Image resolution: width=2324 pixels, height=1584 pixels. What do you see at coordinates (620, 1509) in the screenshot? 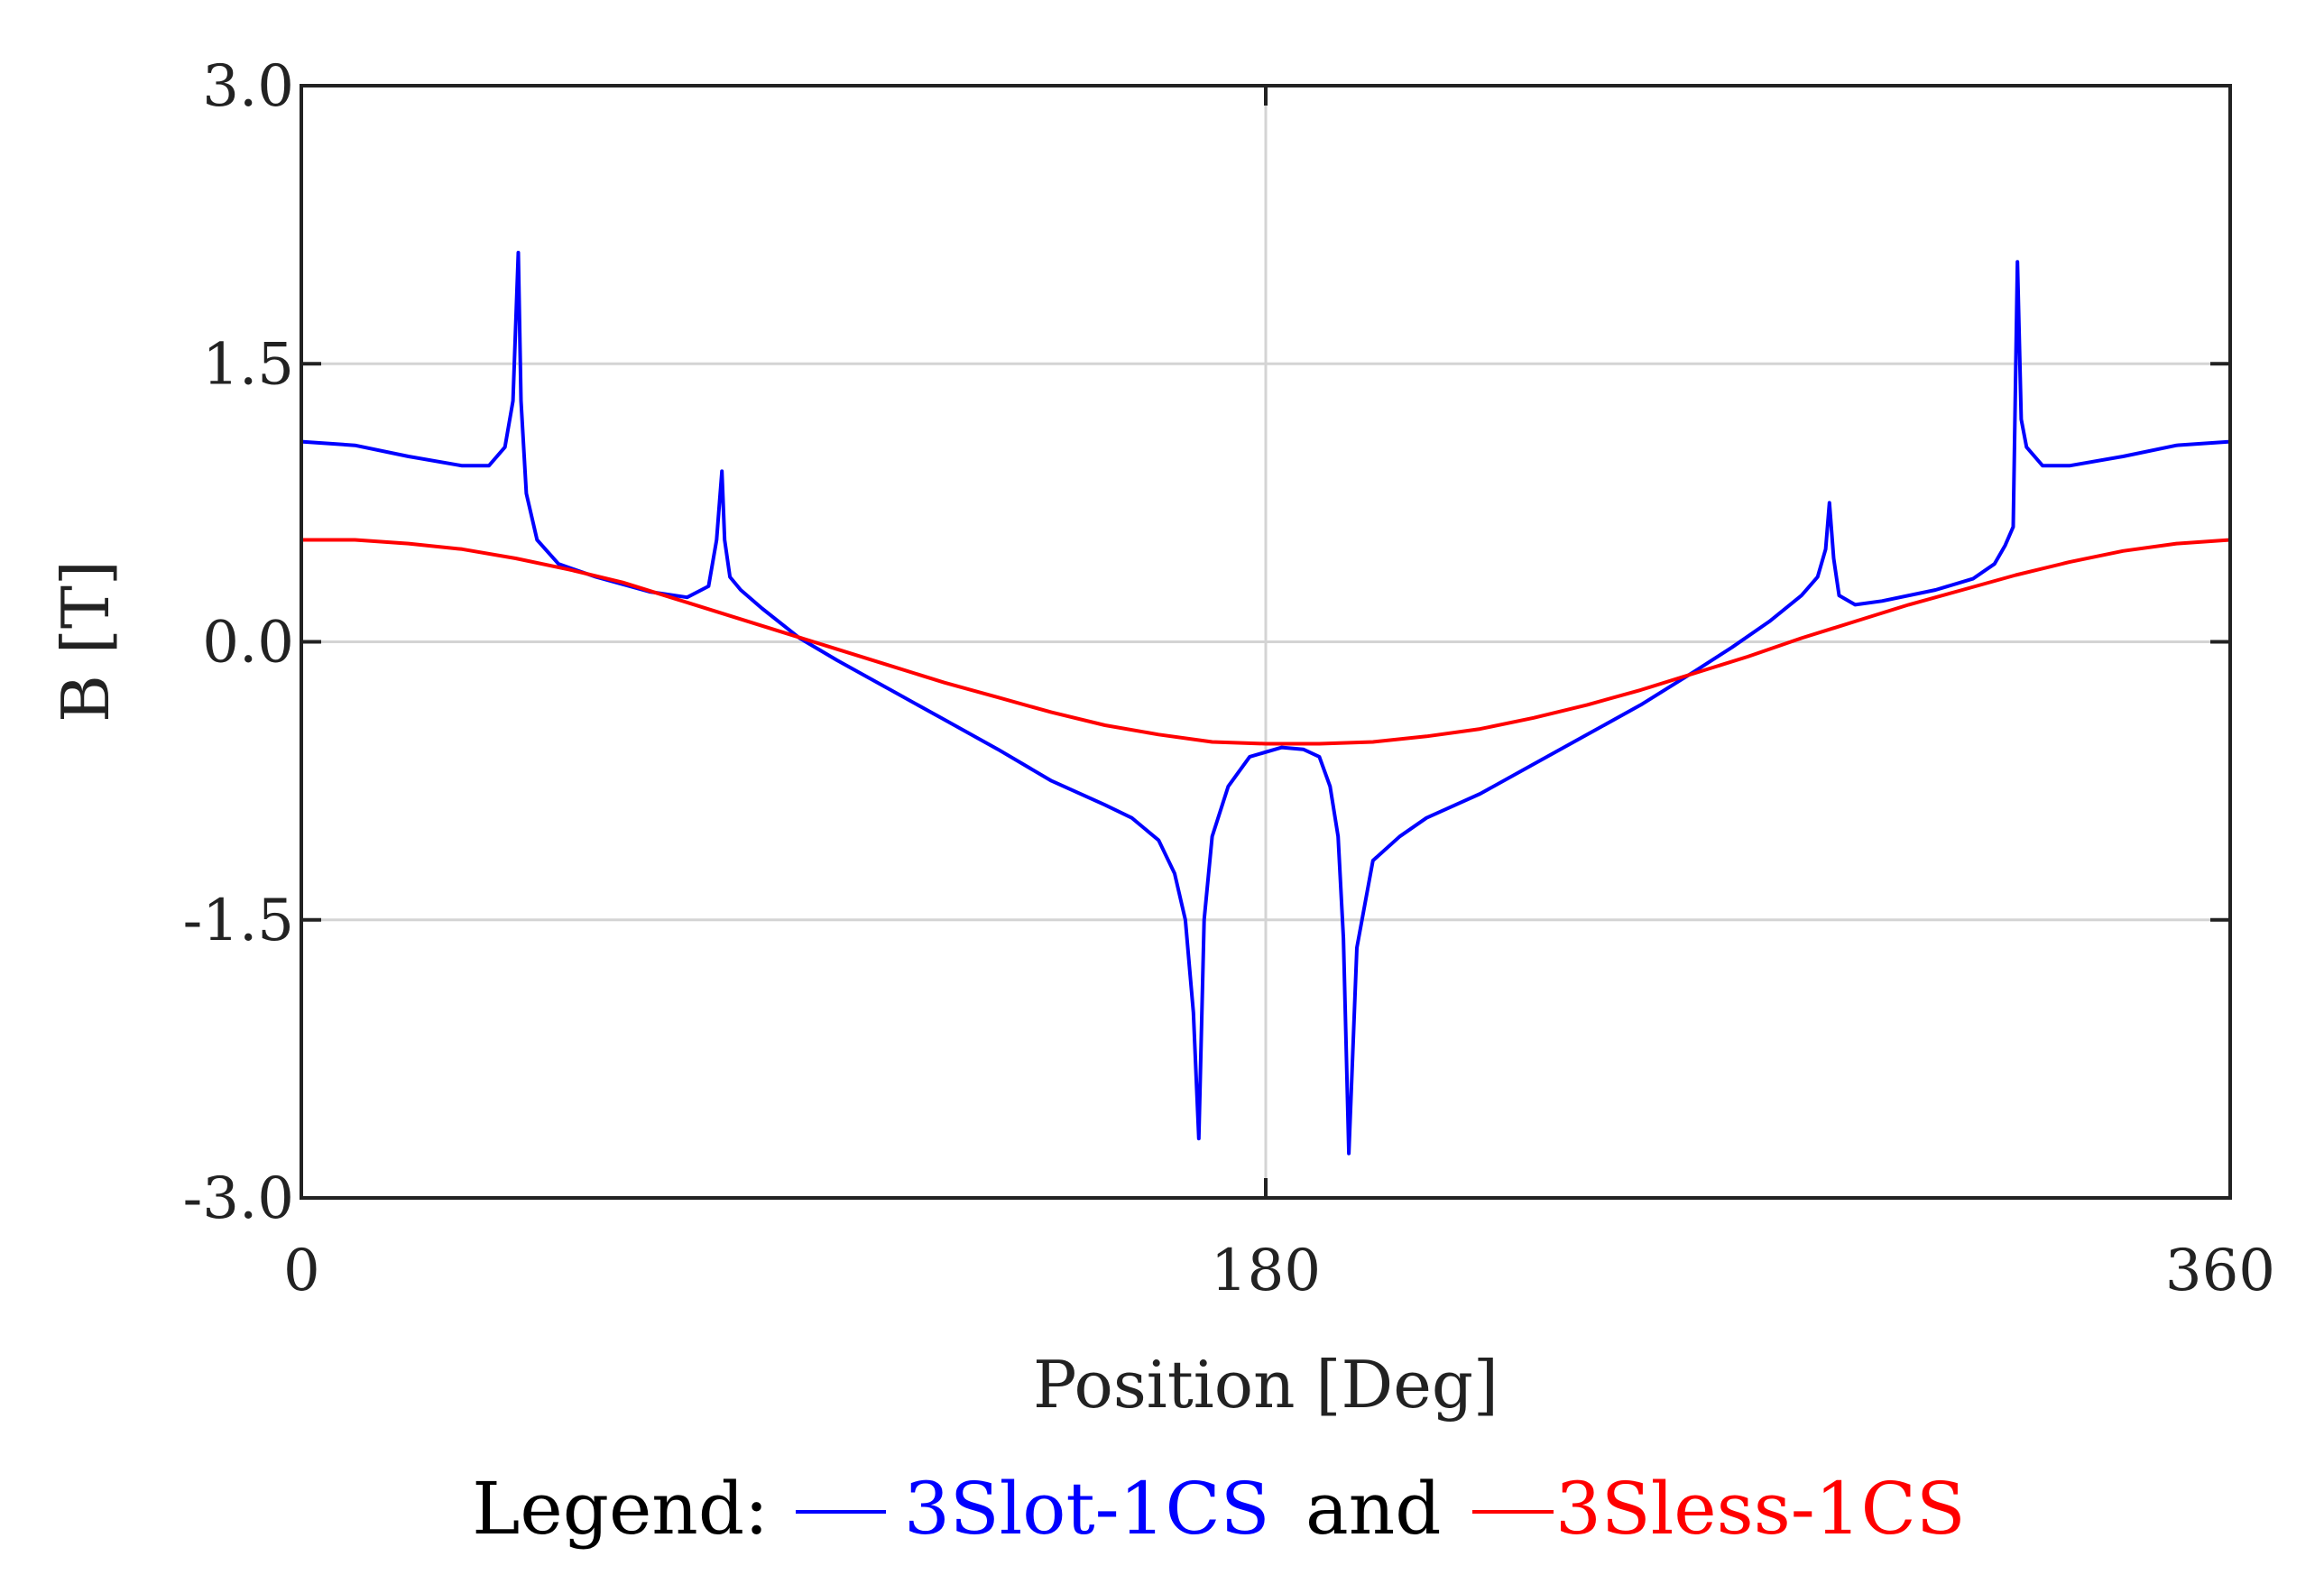
I see `legend-prefix: Legend:` at bounding box center [620, 1509].